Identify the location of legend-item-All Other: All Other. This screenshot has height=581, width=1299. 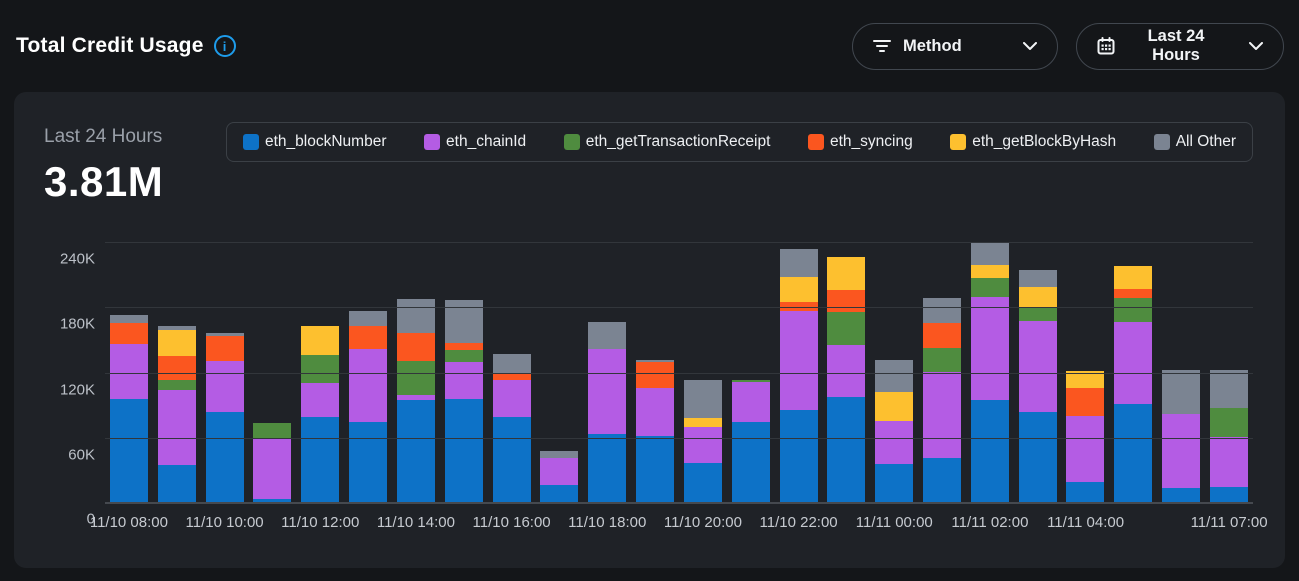
(1194, 142).